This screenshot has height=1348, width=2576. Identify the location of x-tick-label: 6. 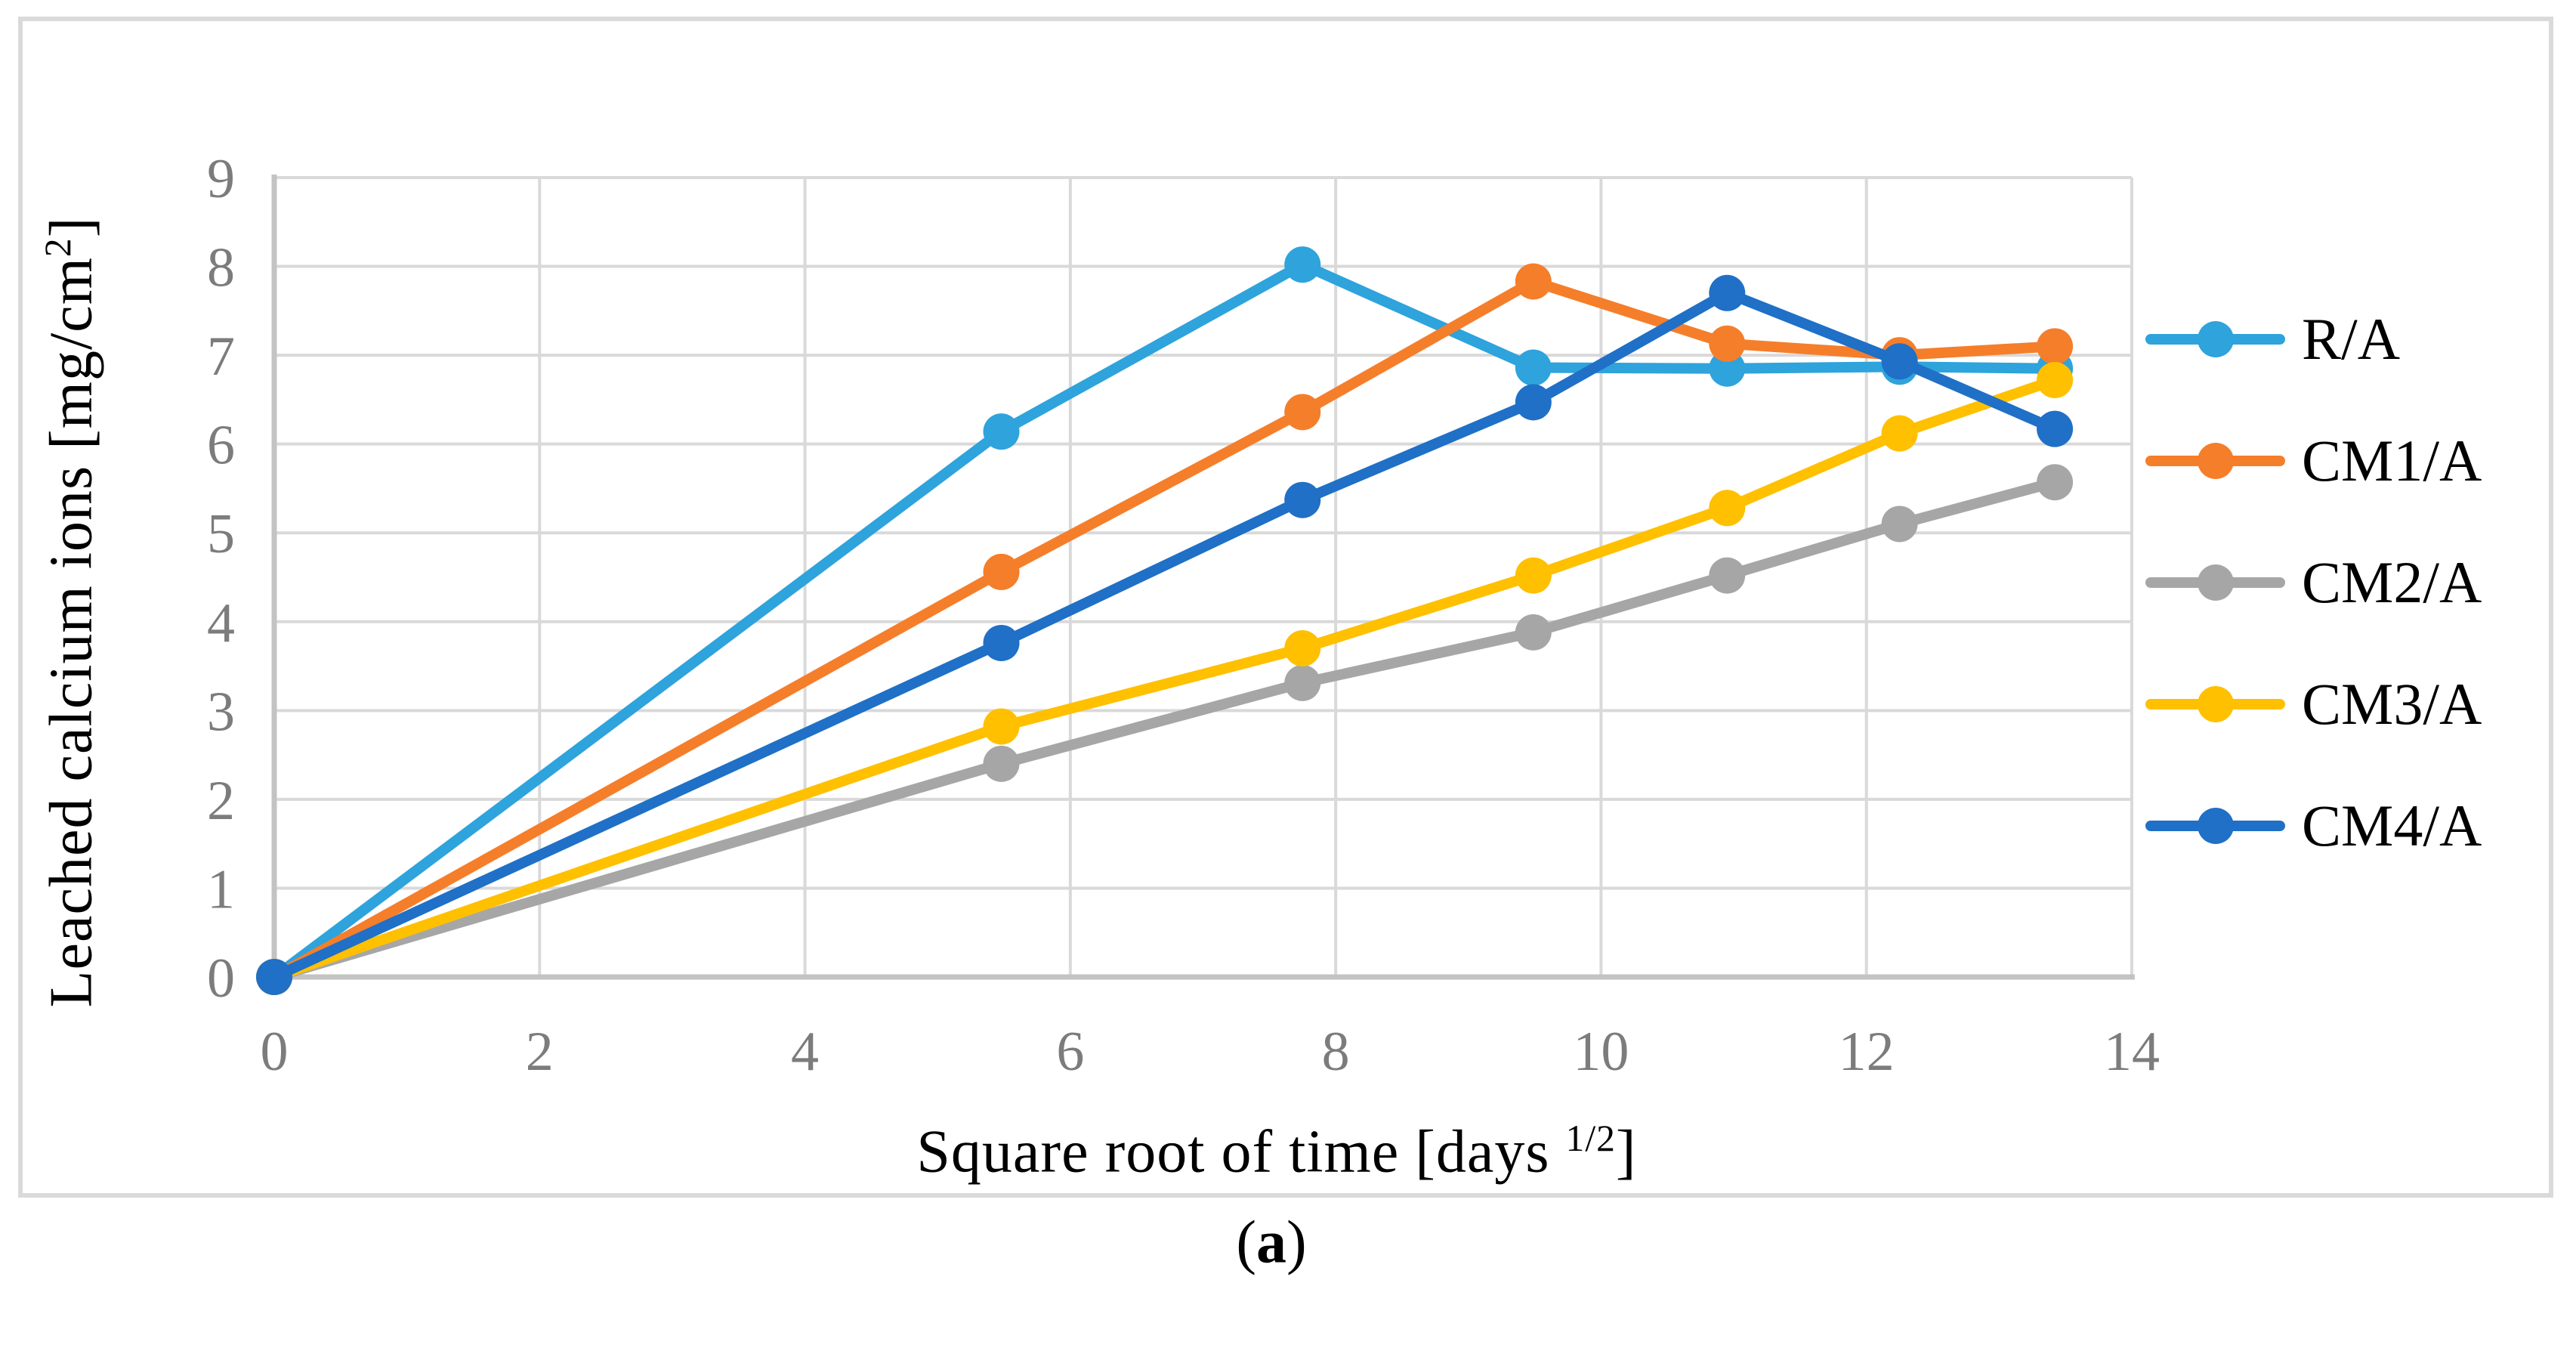
(1070, 1052).